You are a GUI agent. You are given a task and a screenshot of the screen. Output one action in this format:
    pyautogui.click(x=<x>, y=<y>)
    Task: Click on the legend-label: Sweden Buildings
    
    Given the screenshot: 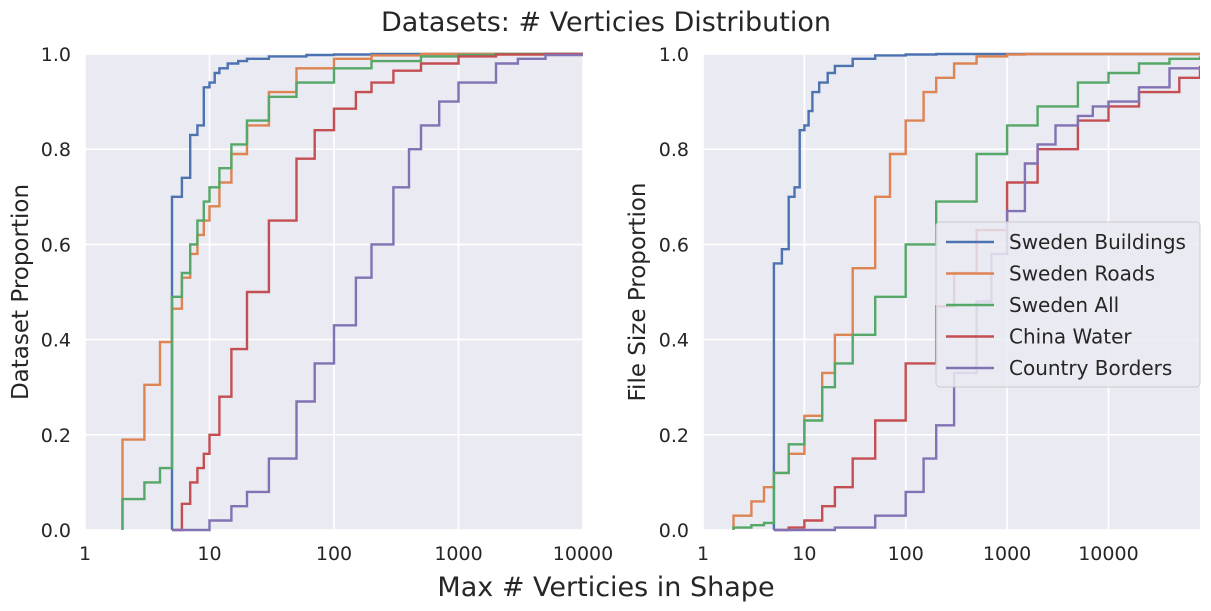 What is the action you would take?
    pyautogui.click(x=1097, y=242)
    